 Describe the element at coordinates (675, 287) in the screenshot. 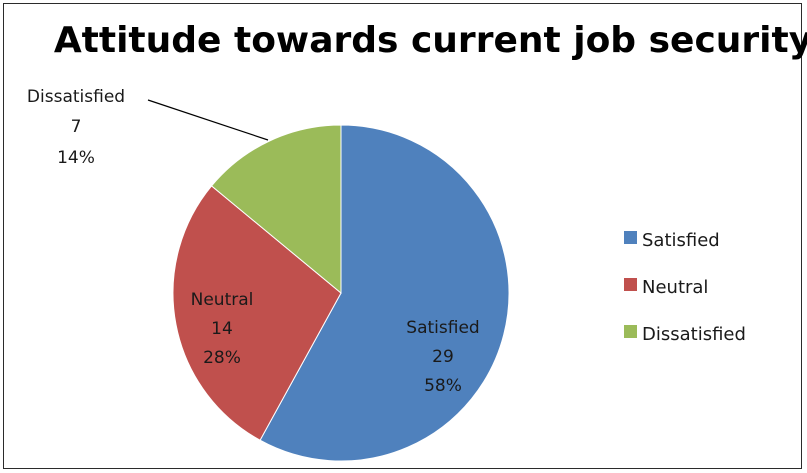

I see `legend-label-neutral: Neutral` at that location.